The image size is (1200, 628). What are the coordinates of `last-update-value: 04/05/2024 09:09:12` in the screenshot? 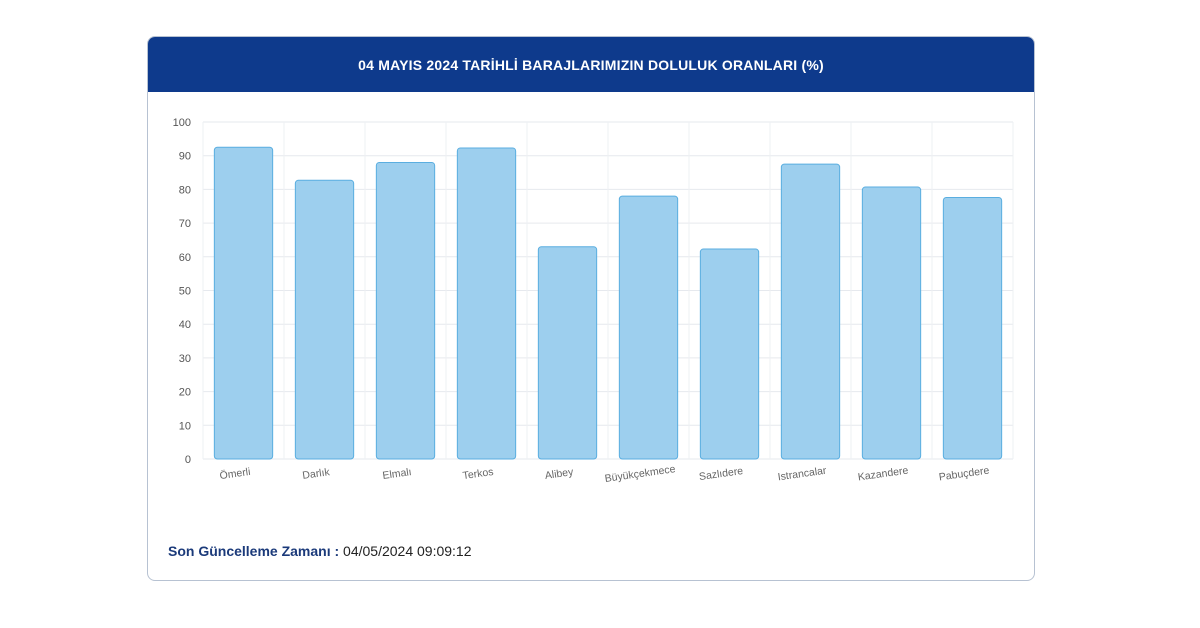 It's located at (407, 551).